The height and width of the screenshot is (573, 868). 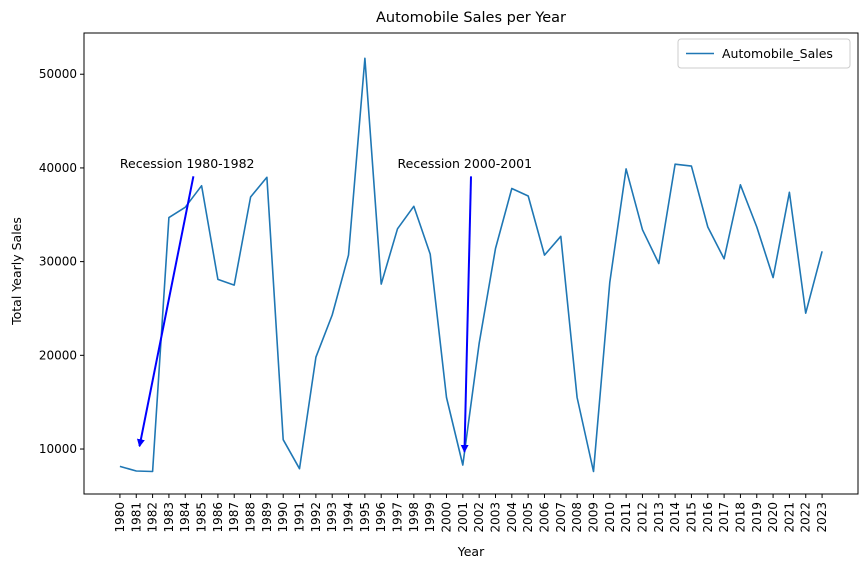 I want to click on x-tick-label: 2022, so click(x=806, y=517).